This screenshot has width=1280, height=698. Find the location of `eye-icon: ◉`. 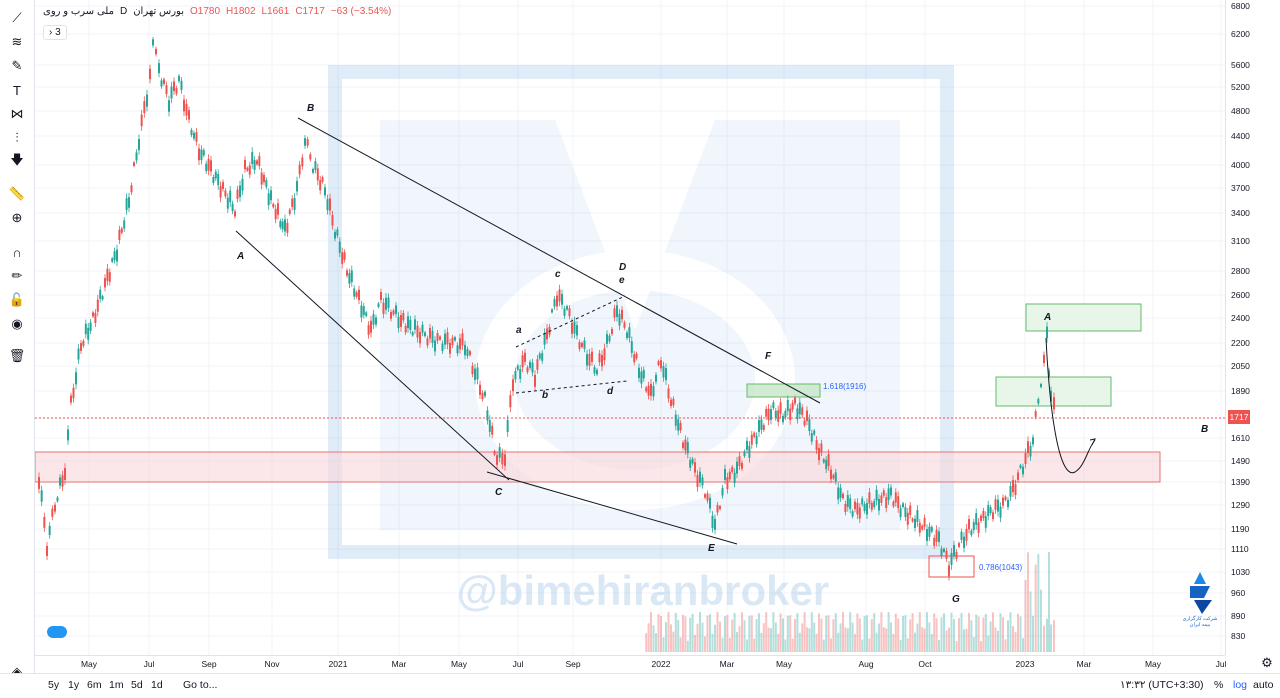

eye-icon: ◉ is located at coordinates (17, 323).